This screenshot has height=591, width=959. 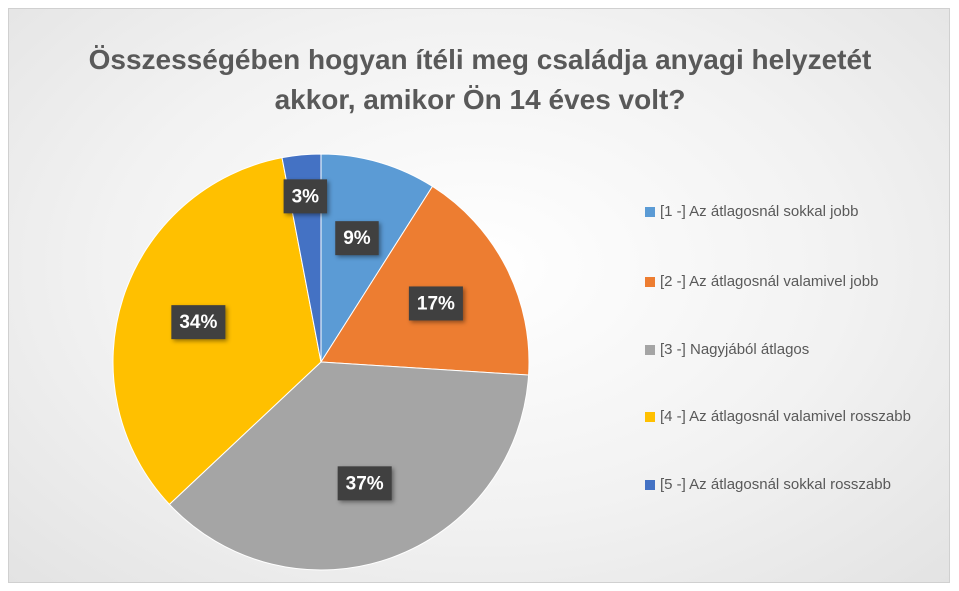 I want to click on legend-item: [1 -] Az átlagosnál sokkal jobb, so click(x=795, y=211).